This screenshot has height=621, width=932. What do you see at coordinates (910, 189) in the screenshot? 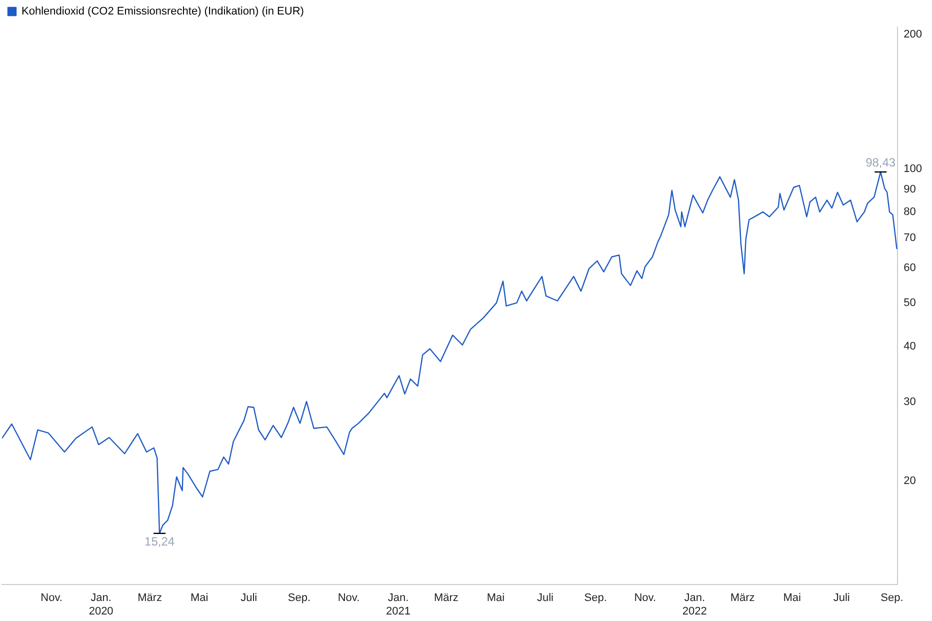
I see `y-tick-label: 90` at bounding box center [910, 189].